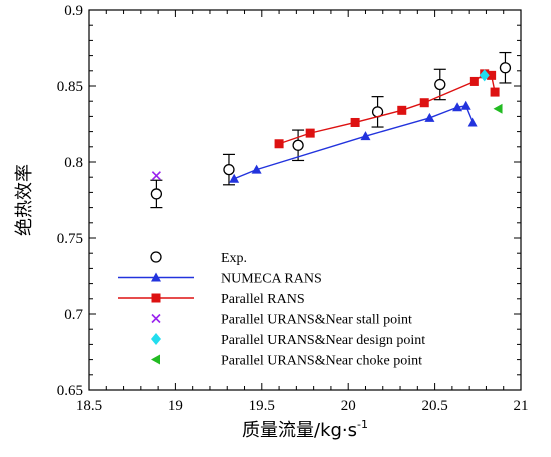 The image size is (551, 457). What do you see at coordinates (89, 406) in the screenshot?
I see `x-tick-label: 18.5` at bounding box center [89, 406].